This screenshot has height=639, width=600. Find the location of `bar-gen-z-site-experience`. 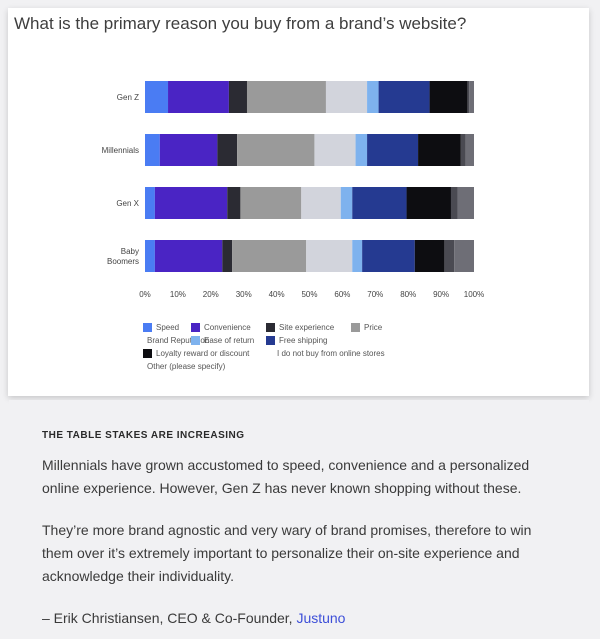

bar-gen-z-site-experience is located at coordinates (237, 97).